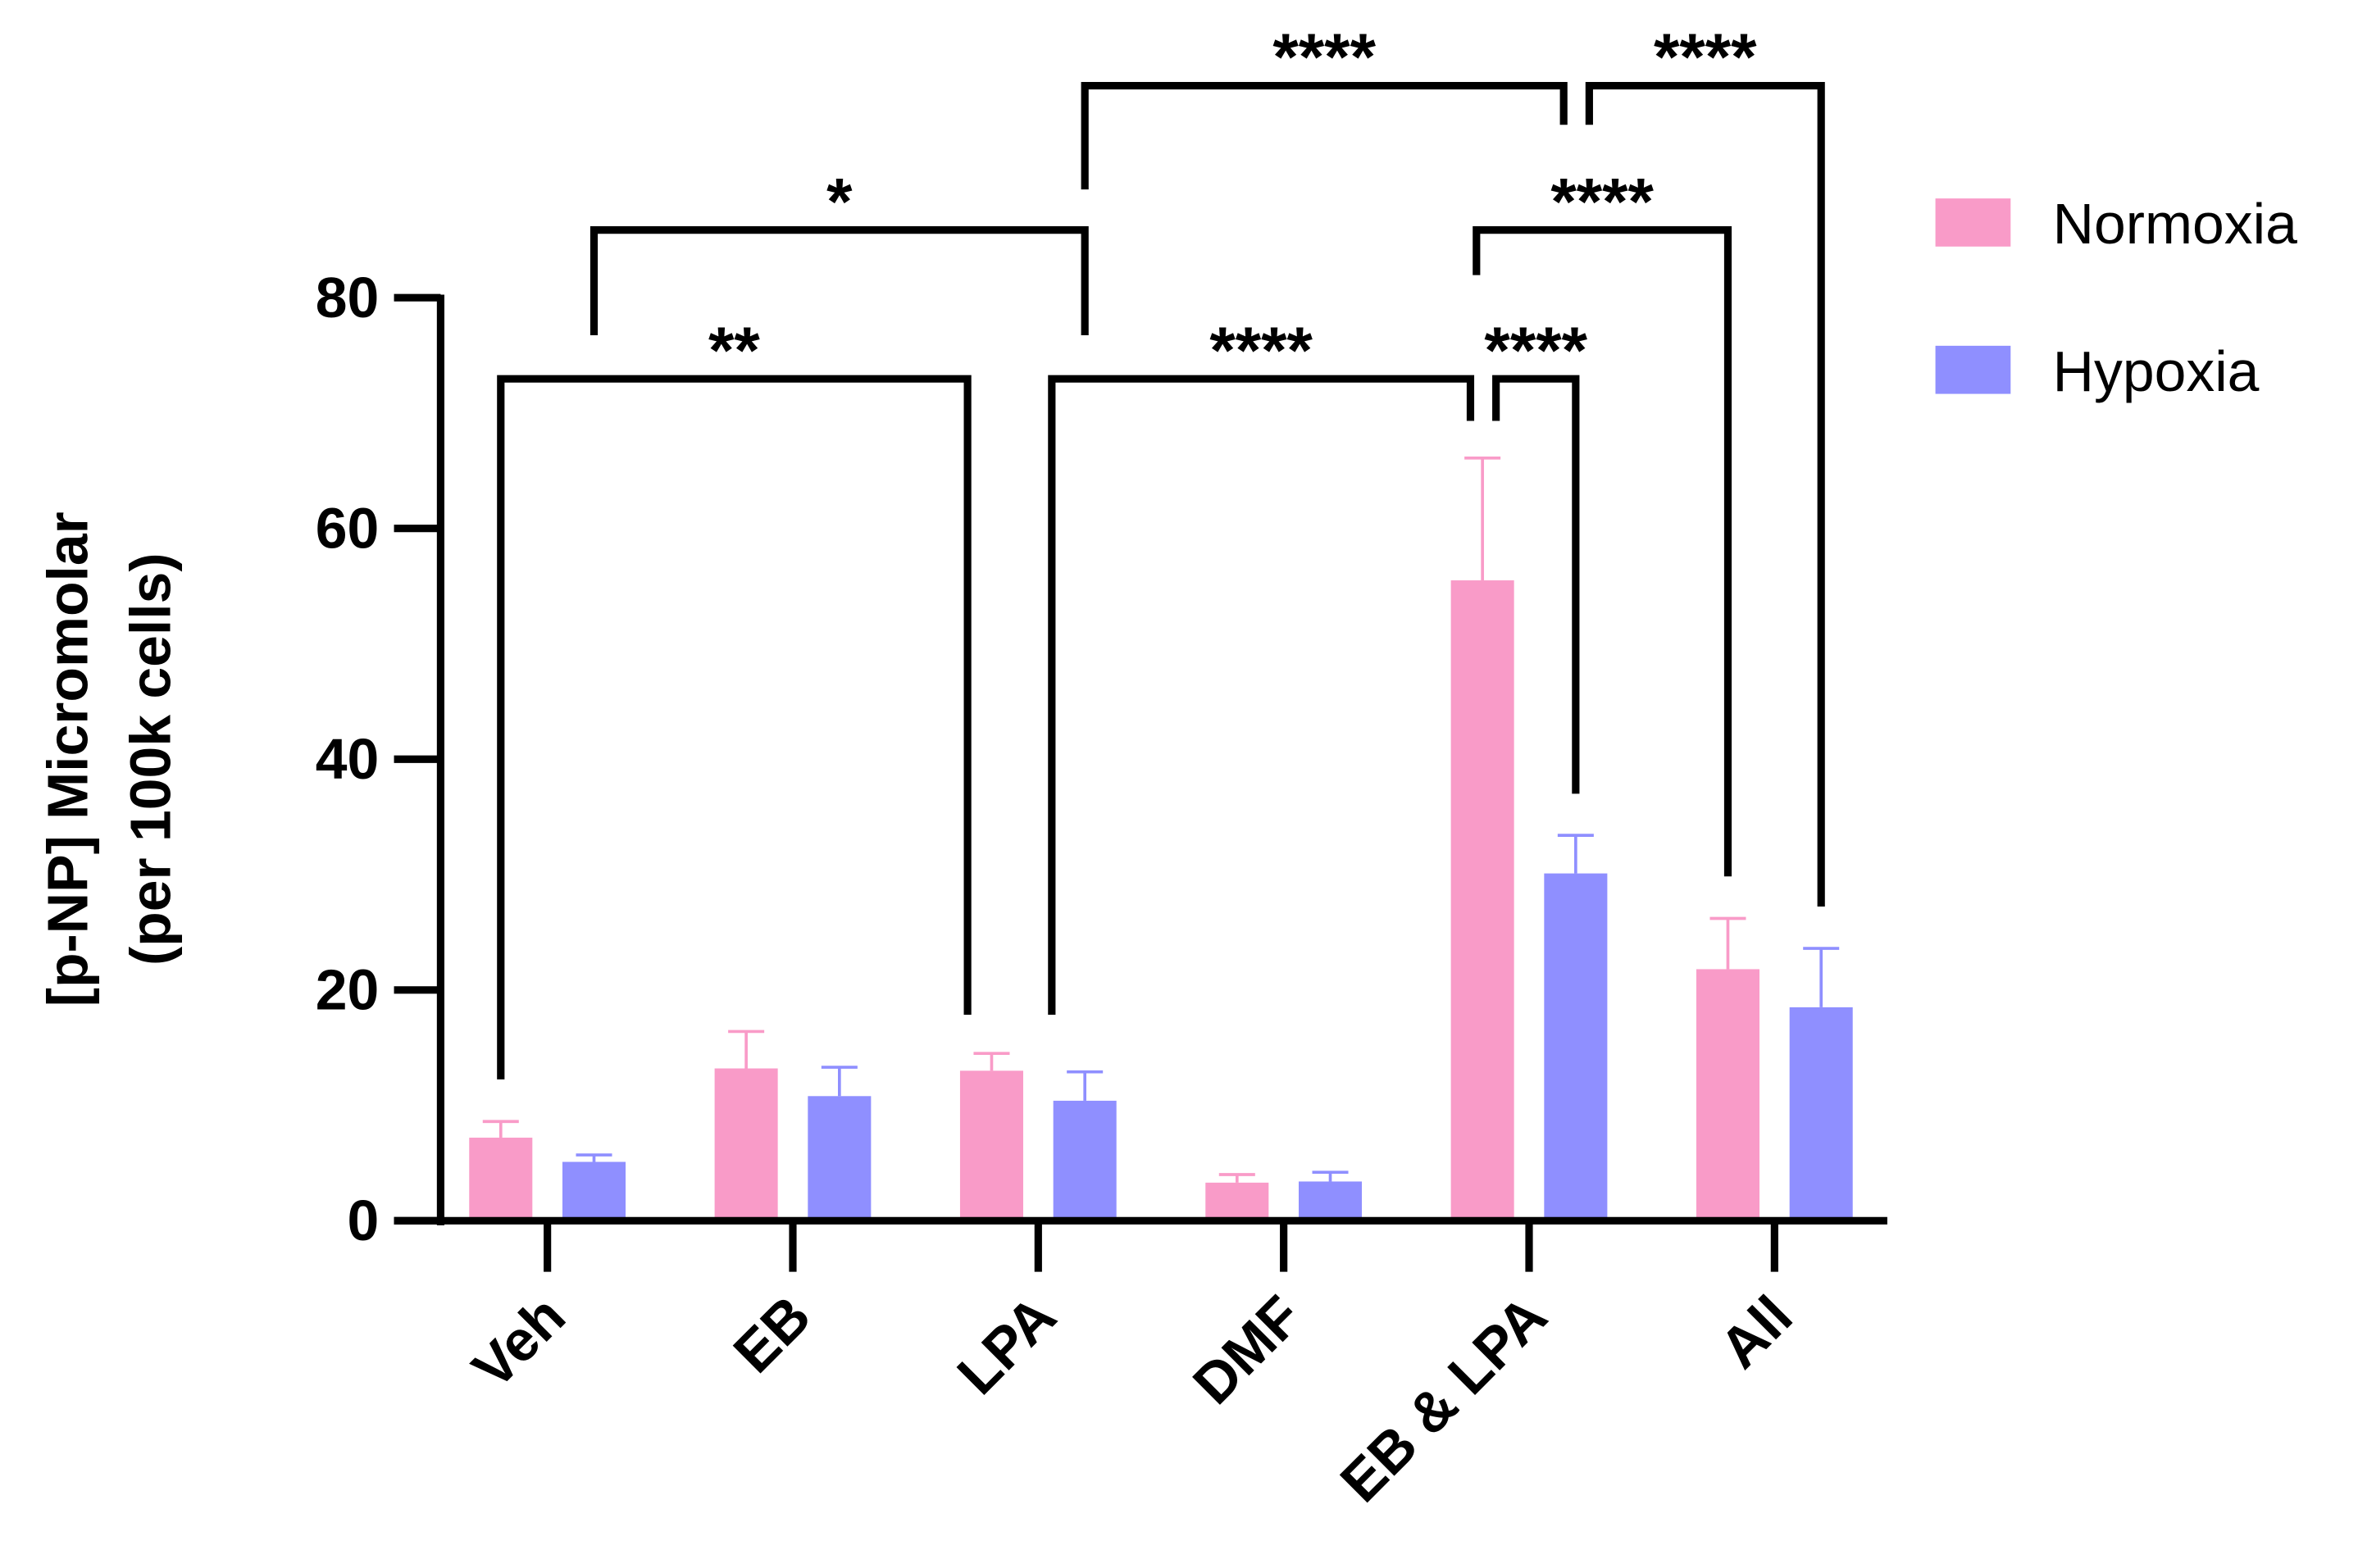 The image size is (2358, 1568). Describe the element at coordinates (67, 759) in the screenshot. I see `y-axis-label-line1: [p-NP] Micromolar` at that location.